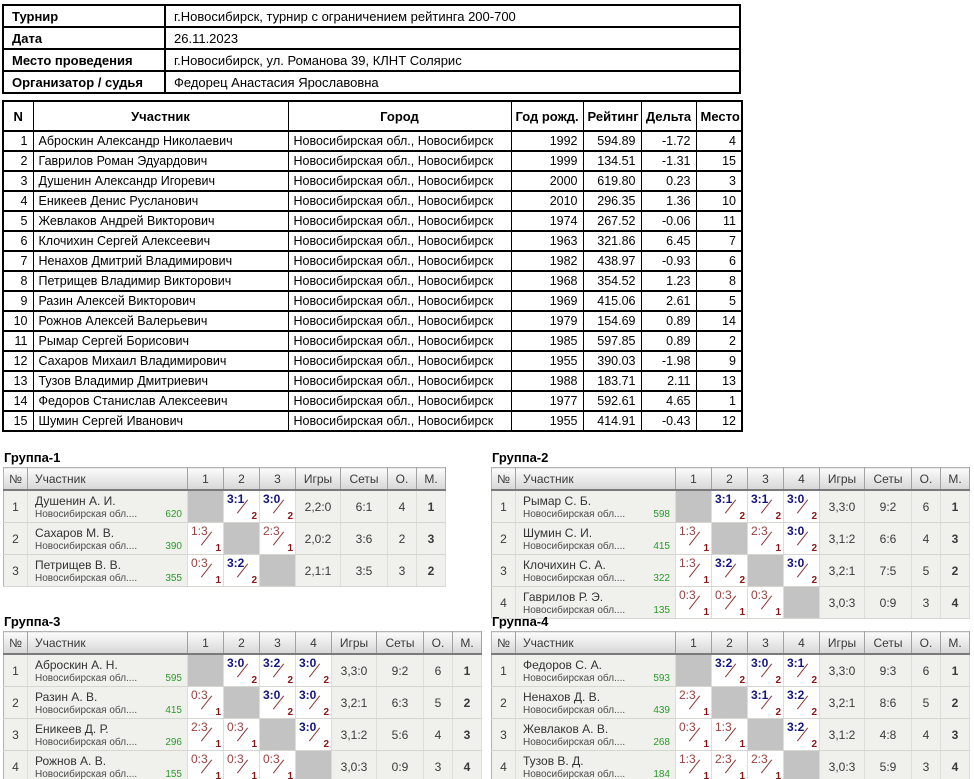  Describe the element at coordinates (668, 421) in the screenshot. I see `standings-cell-delta: -0.43` at that location.